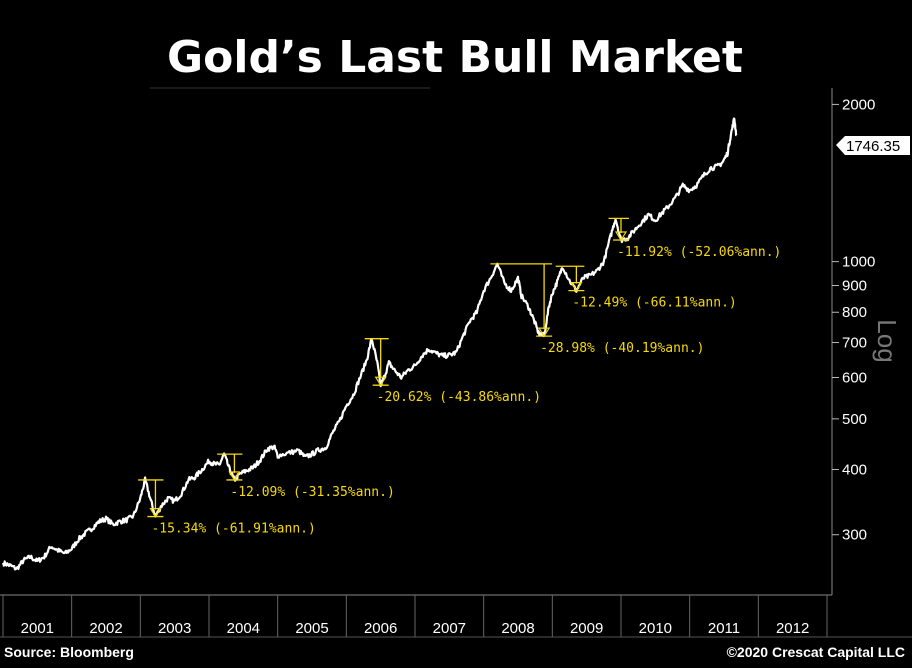 The width and height of the screenshot is (912, 668). Describe the element at coordinates (37, 628) in the screenshot. I see `x-tick-label: 2001` at that location.